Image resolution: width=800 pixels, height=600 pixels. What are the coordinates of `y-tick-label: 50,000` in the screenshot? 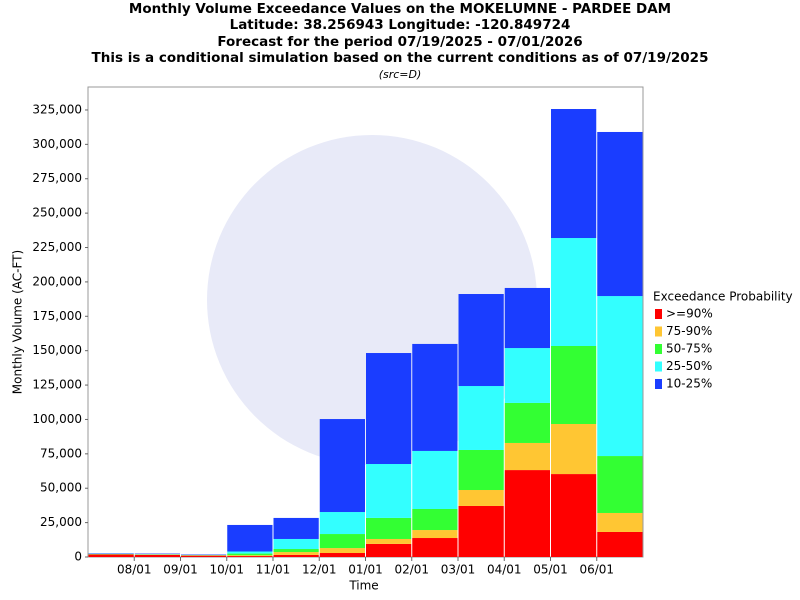 It's located at (61, 488).